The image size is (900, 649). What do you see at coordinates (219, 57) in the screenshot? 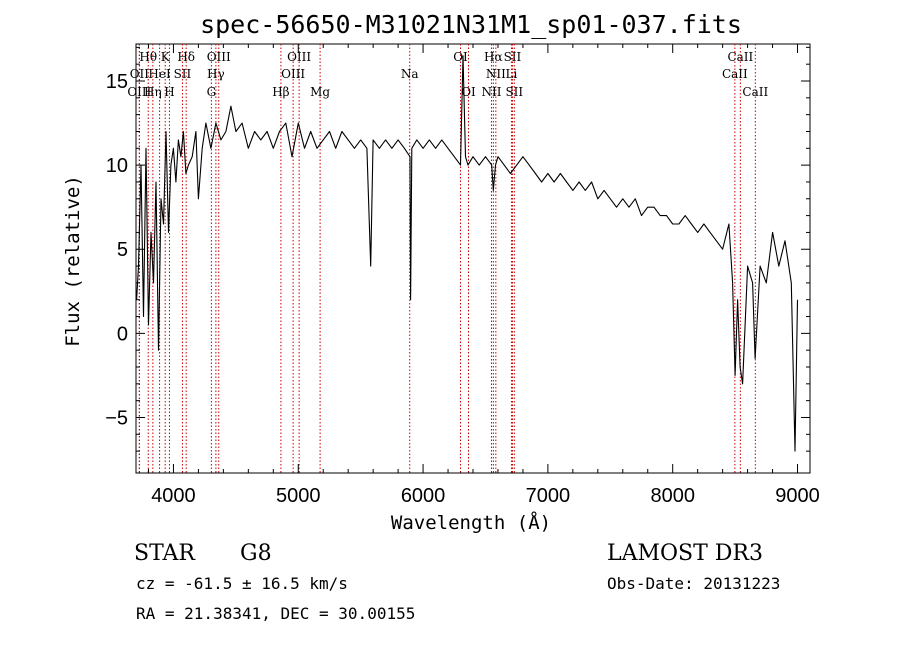
I see `line-label-3: OIII` at bounding box center [219, 57].